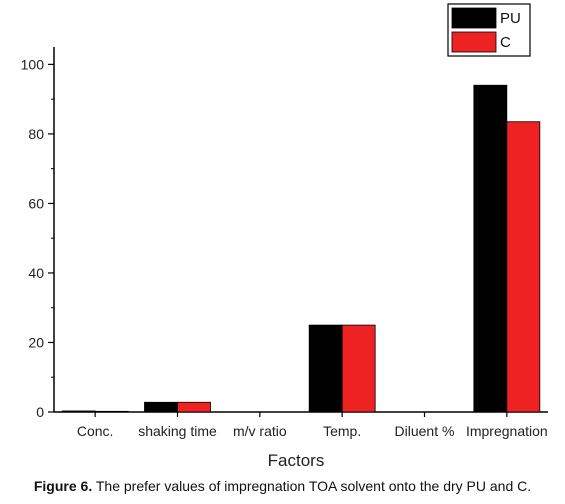 The height and width of the screenshot is (504, 565). I want to click on legend-label-pu: PU, so click(510, 18).